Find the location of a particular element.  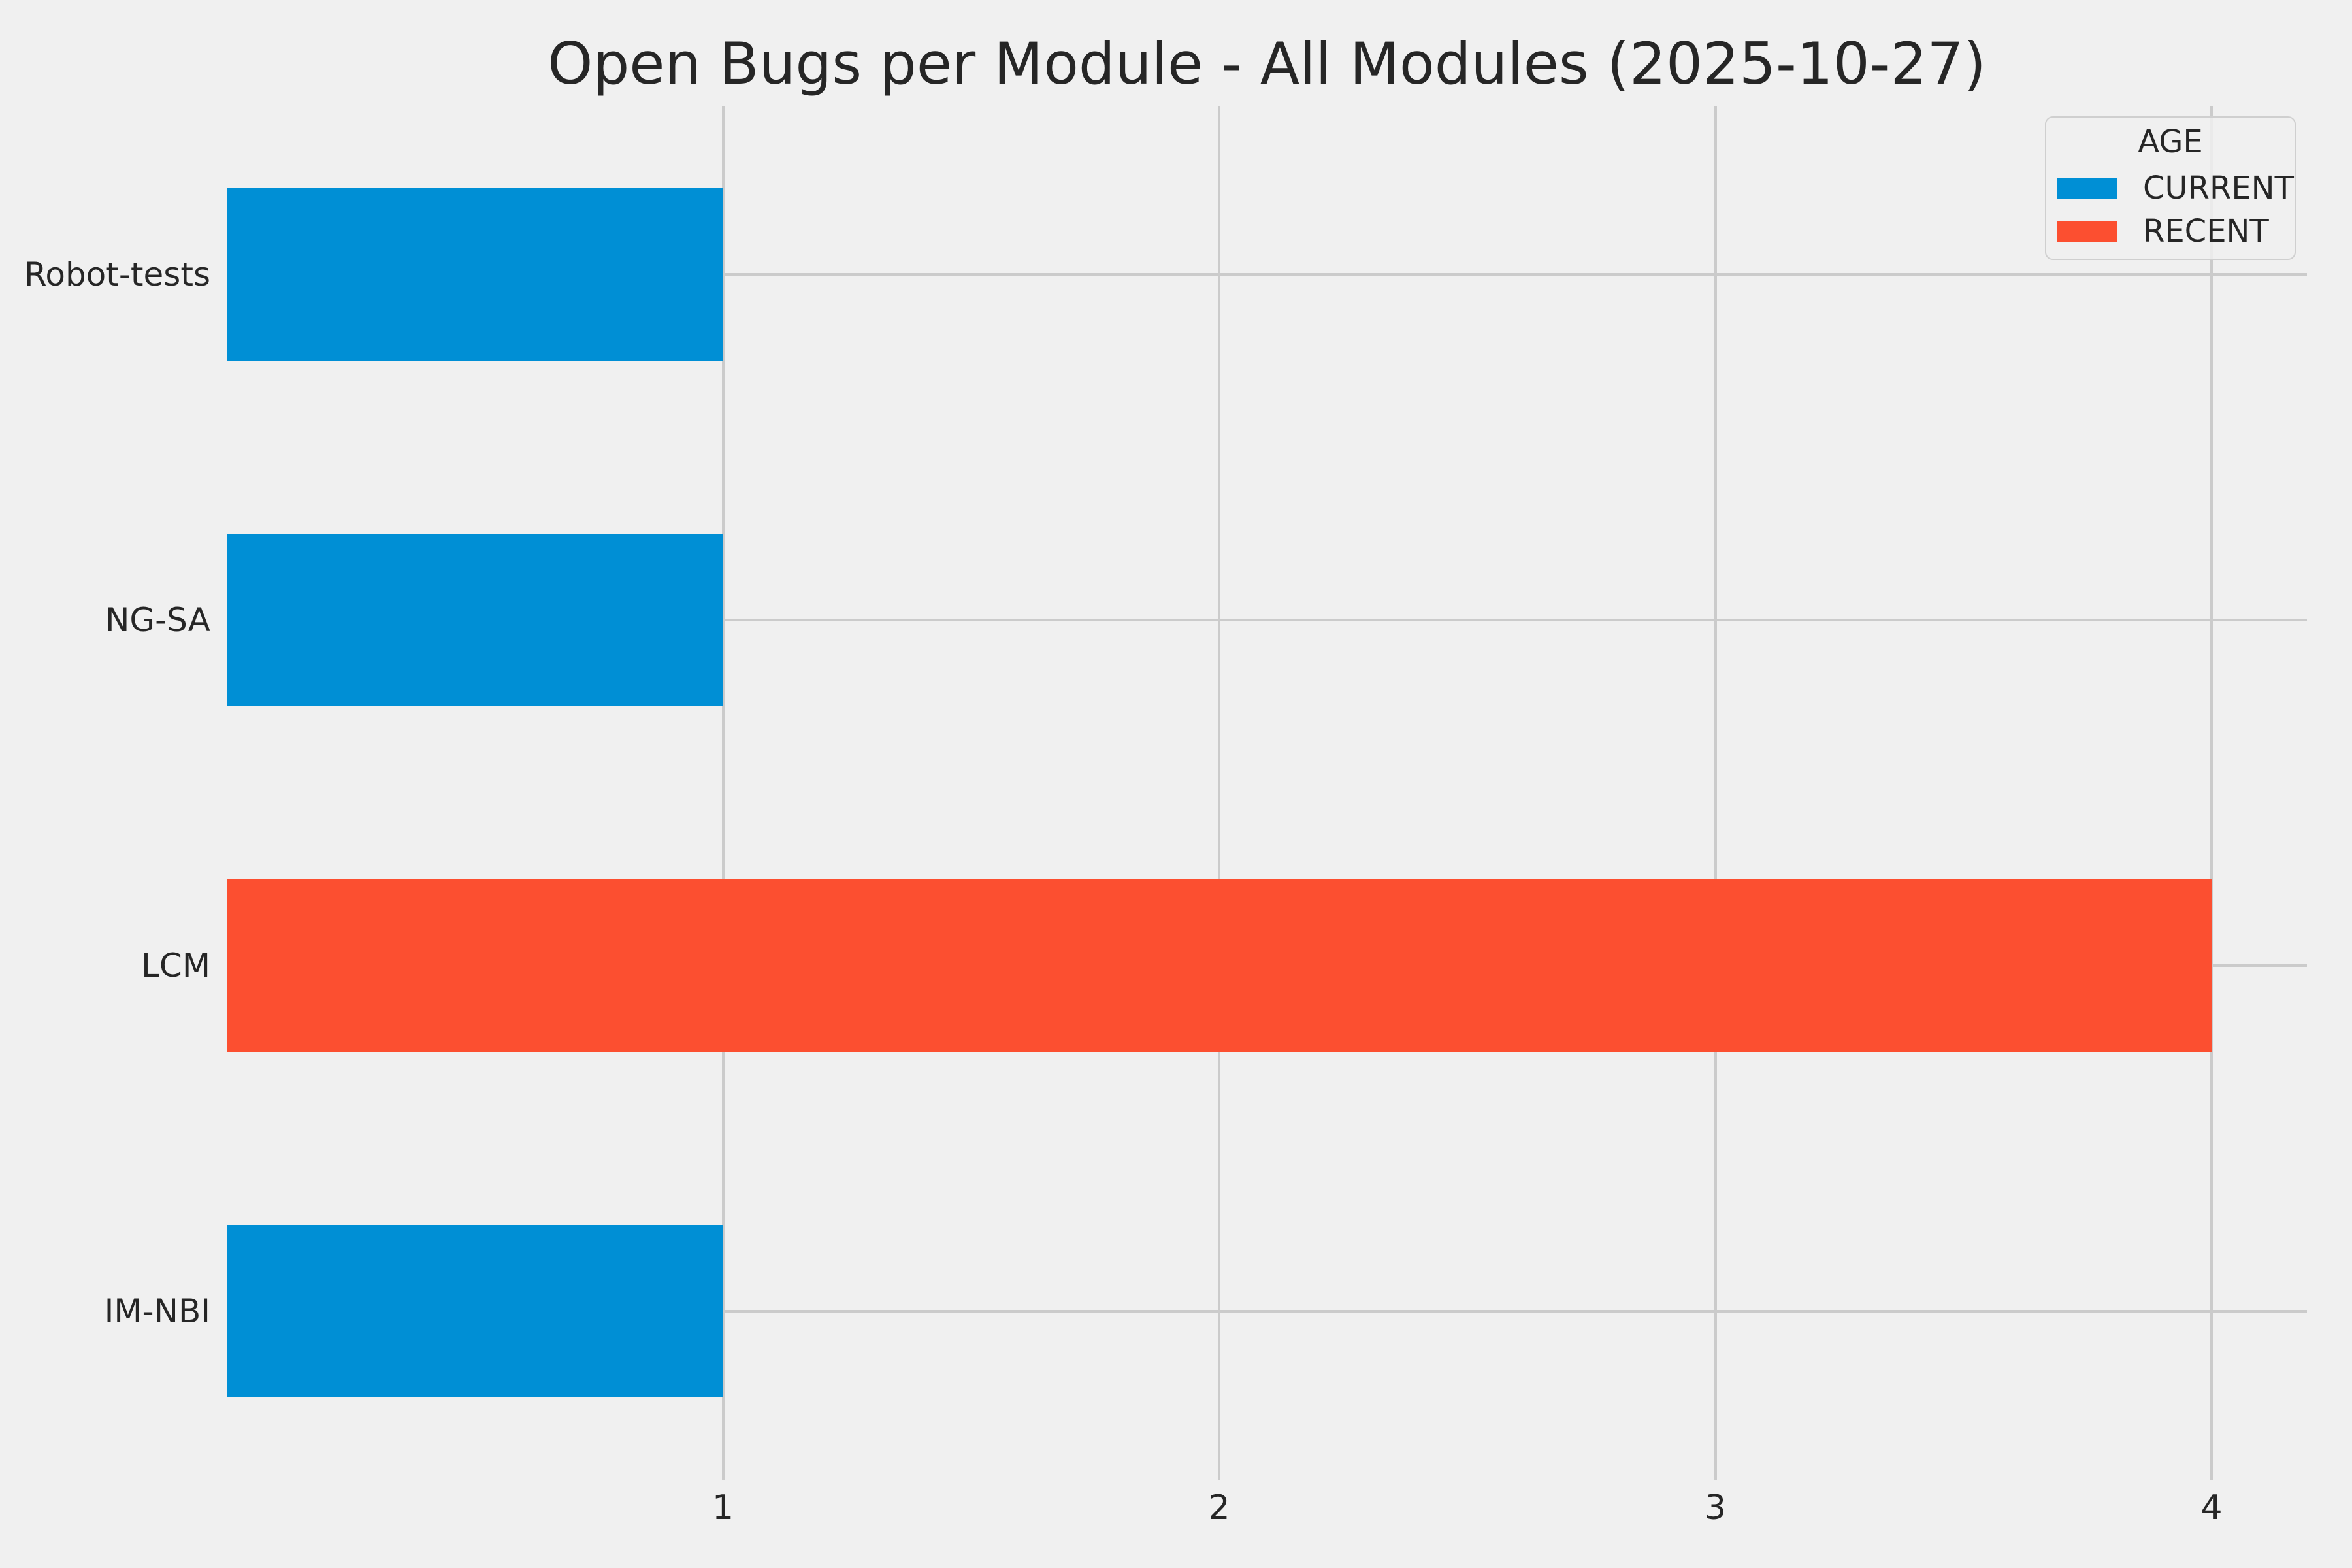

gridline-y-ng-sa is located at coordinates (1267, 620).